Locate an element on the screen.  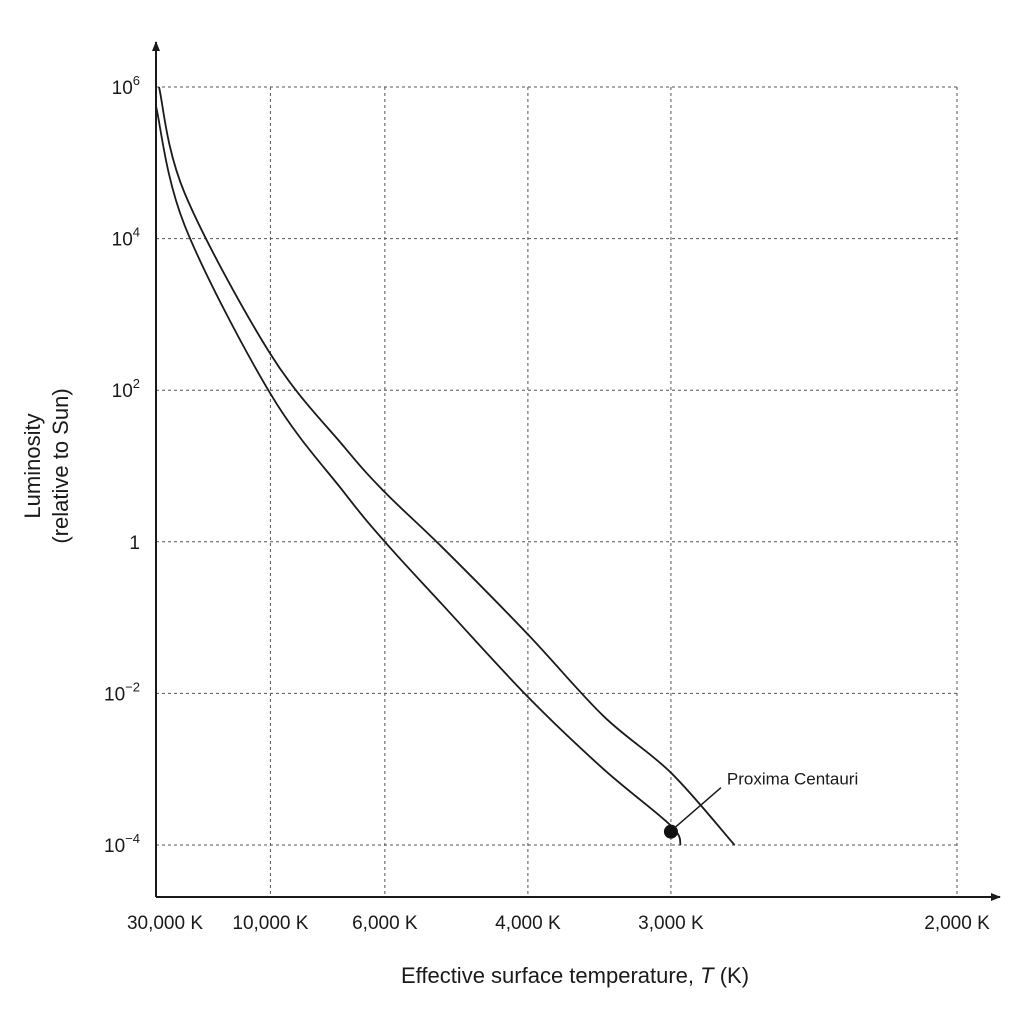
annotation-leader-line is located at coordinates (698, 807).